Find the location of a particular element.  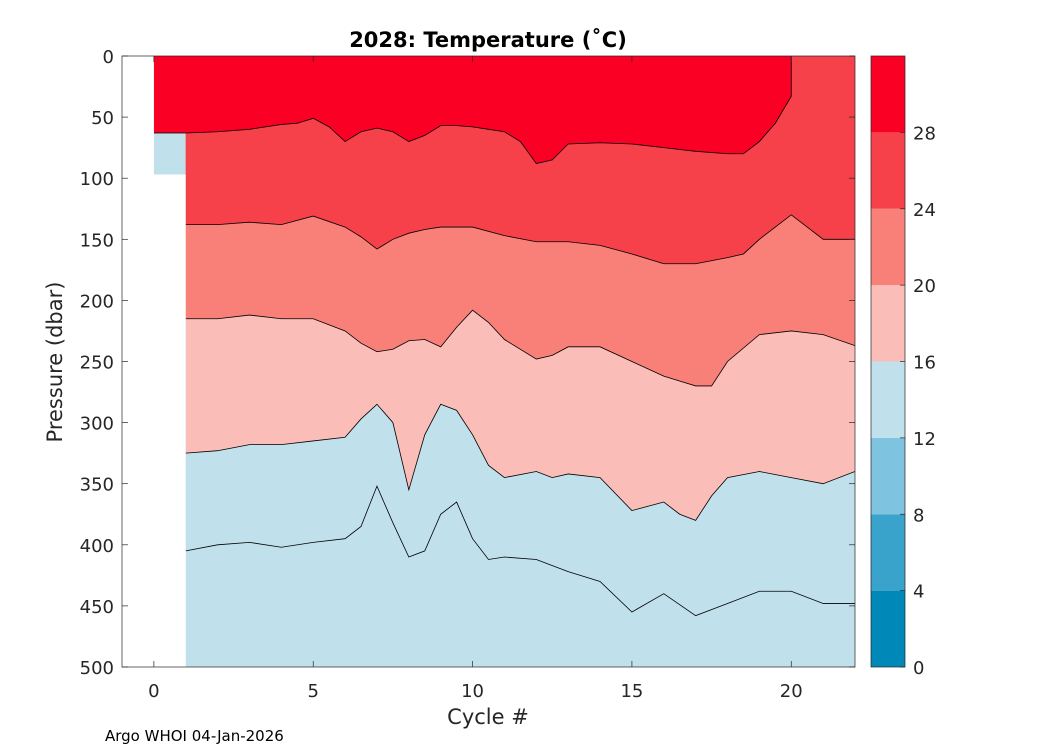

x-tick-label: 0 is located at coordinates (153, 691).